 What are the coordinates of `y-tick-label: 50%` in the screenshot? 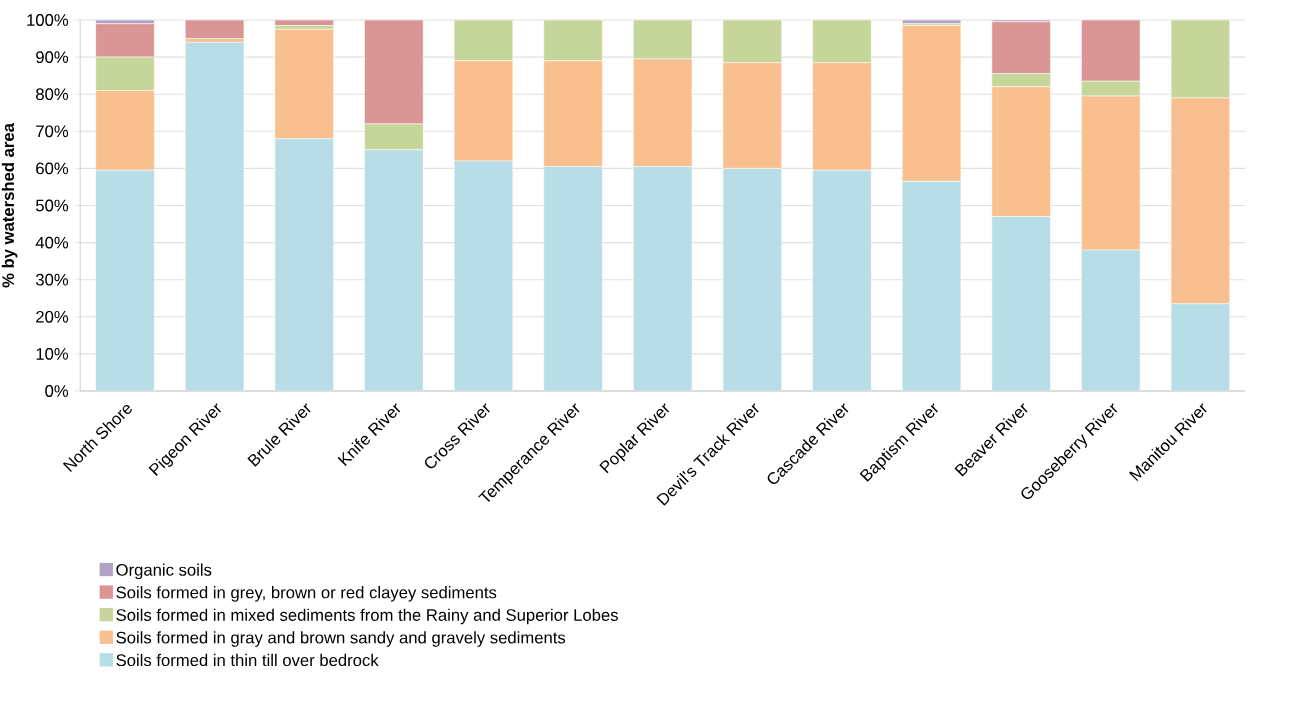 It's located at (52, 205).